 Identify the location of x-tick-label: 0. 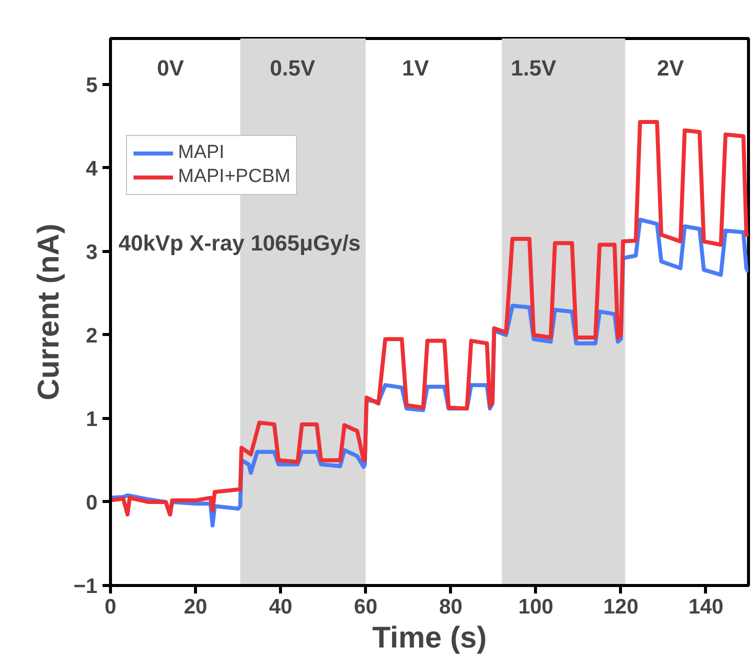
(110, 607).